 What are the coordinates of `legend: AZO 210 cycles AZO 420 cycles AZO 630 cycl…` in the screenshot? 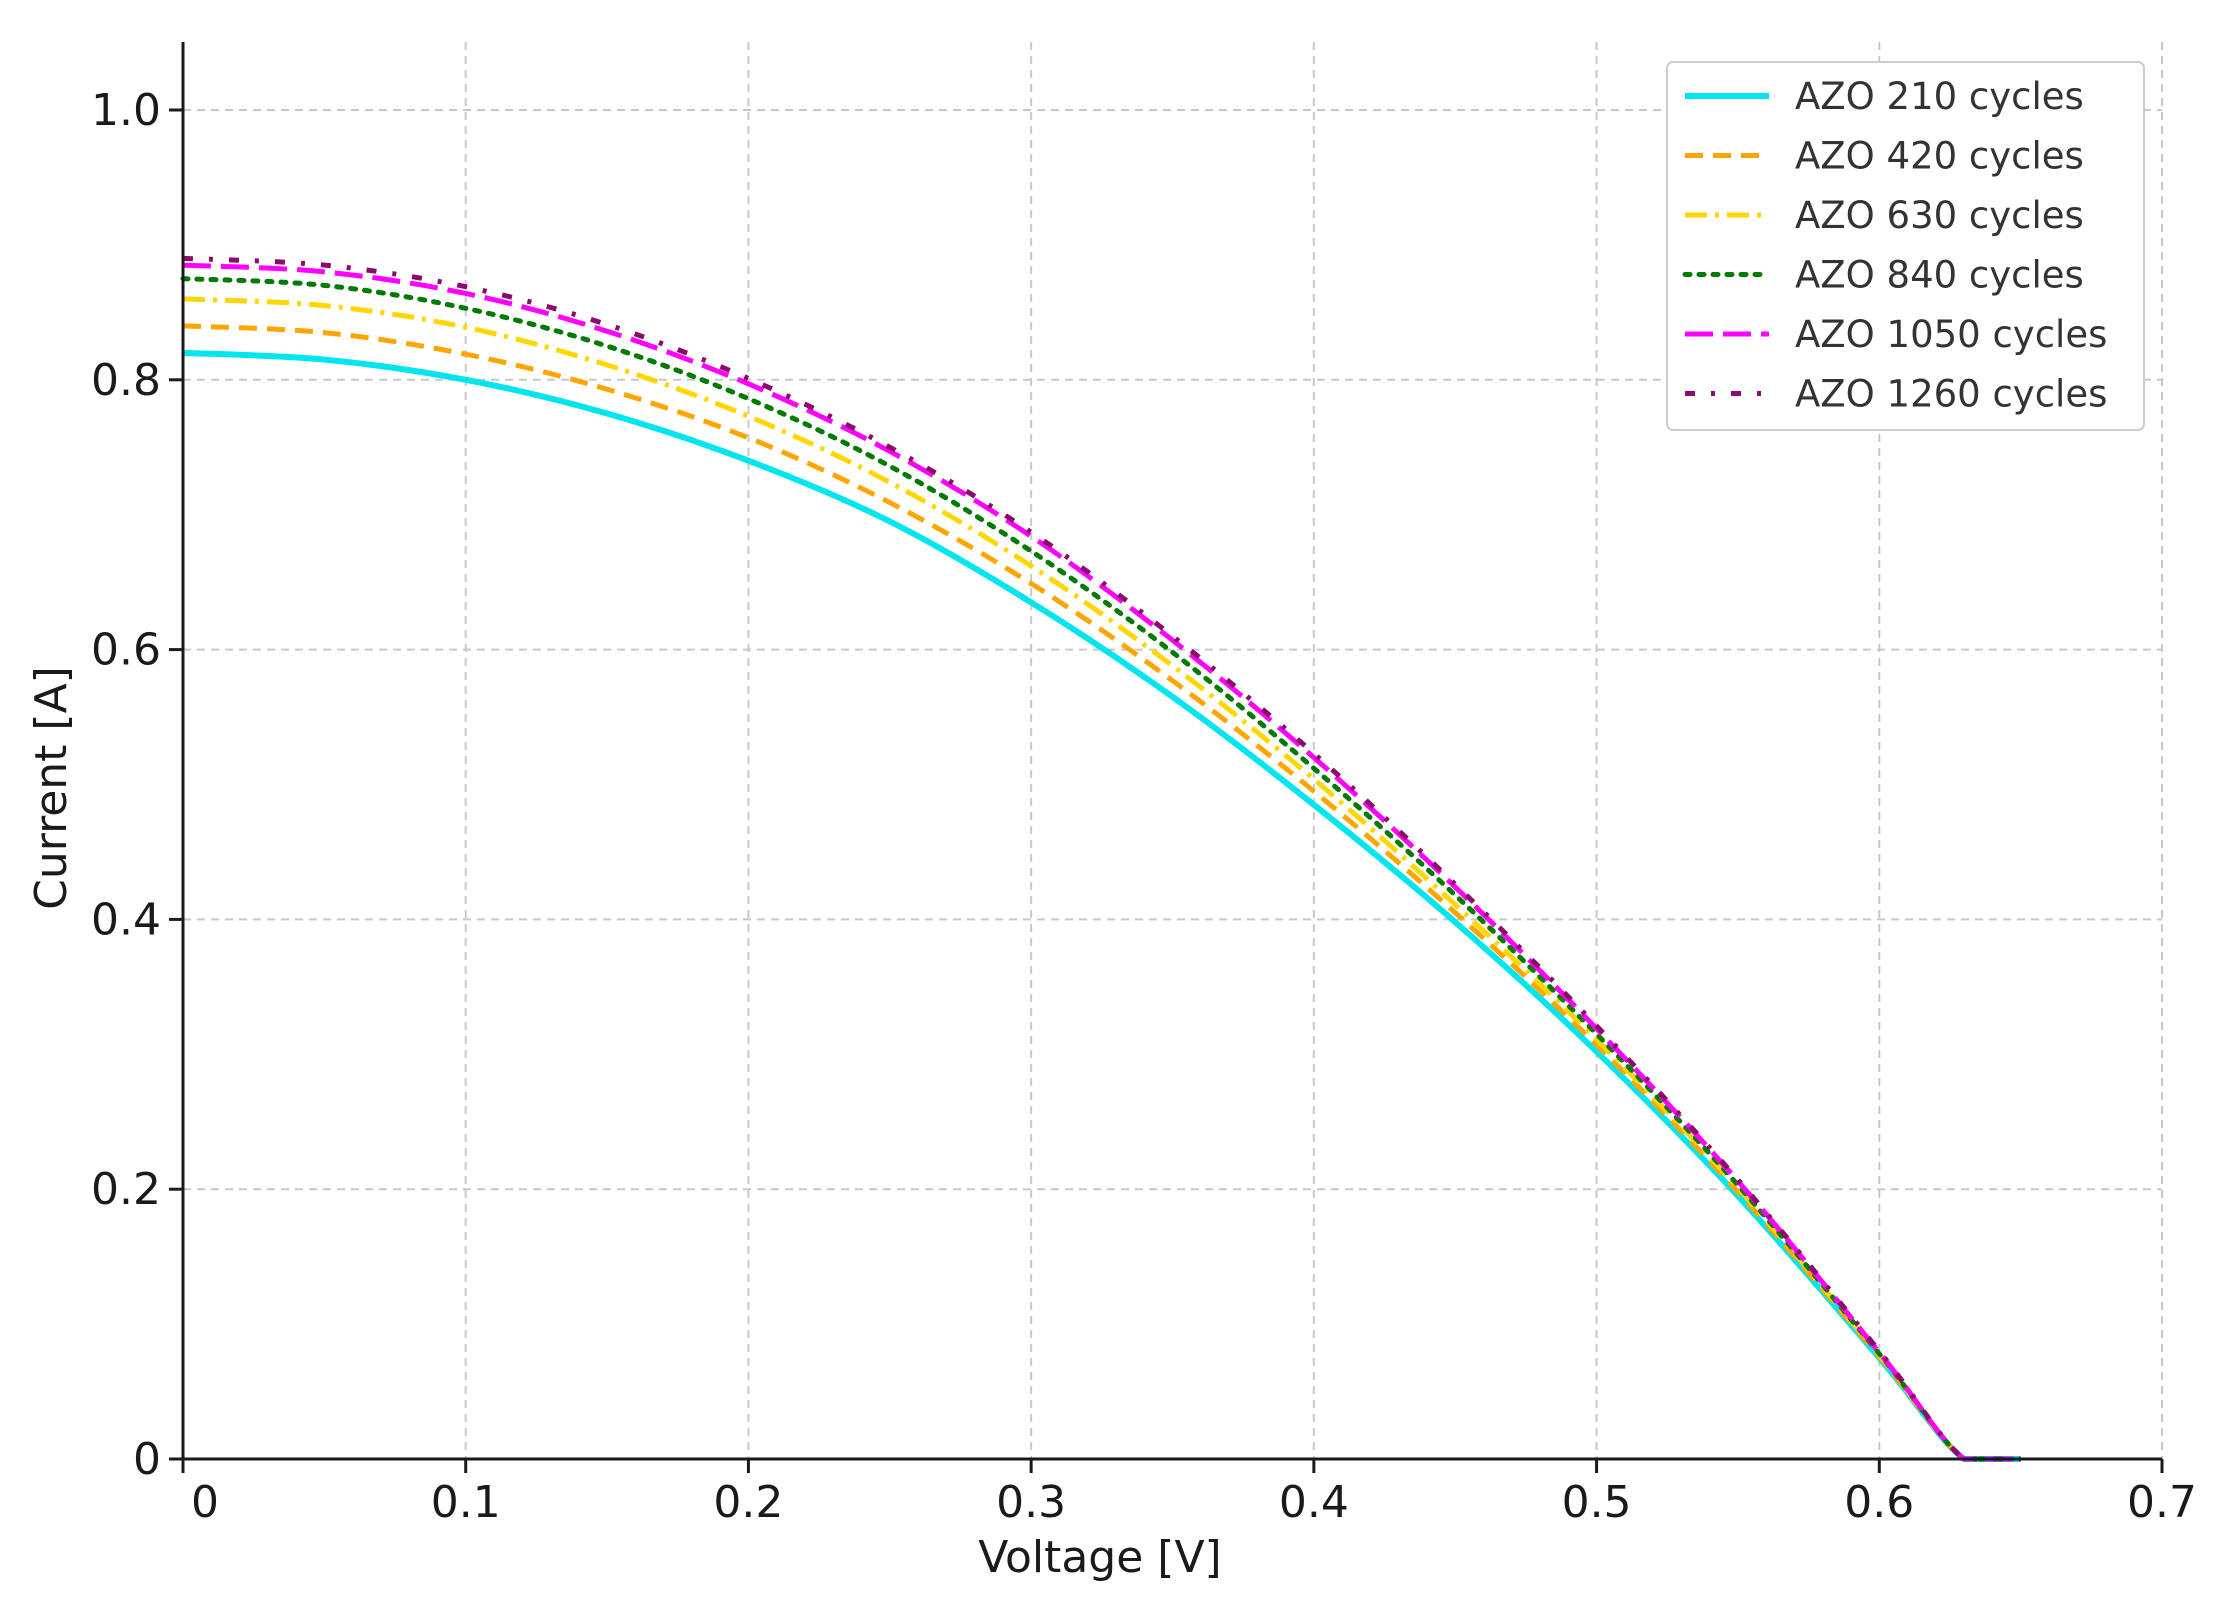 It's located at (1905, 246).